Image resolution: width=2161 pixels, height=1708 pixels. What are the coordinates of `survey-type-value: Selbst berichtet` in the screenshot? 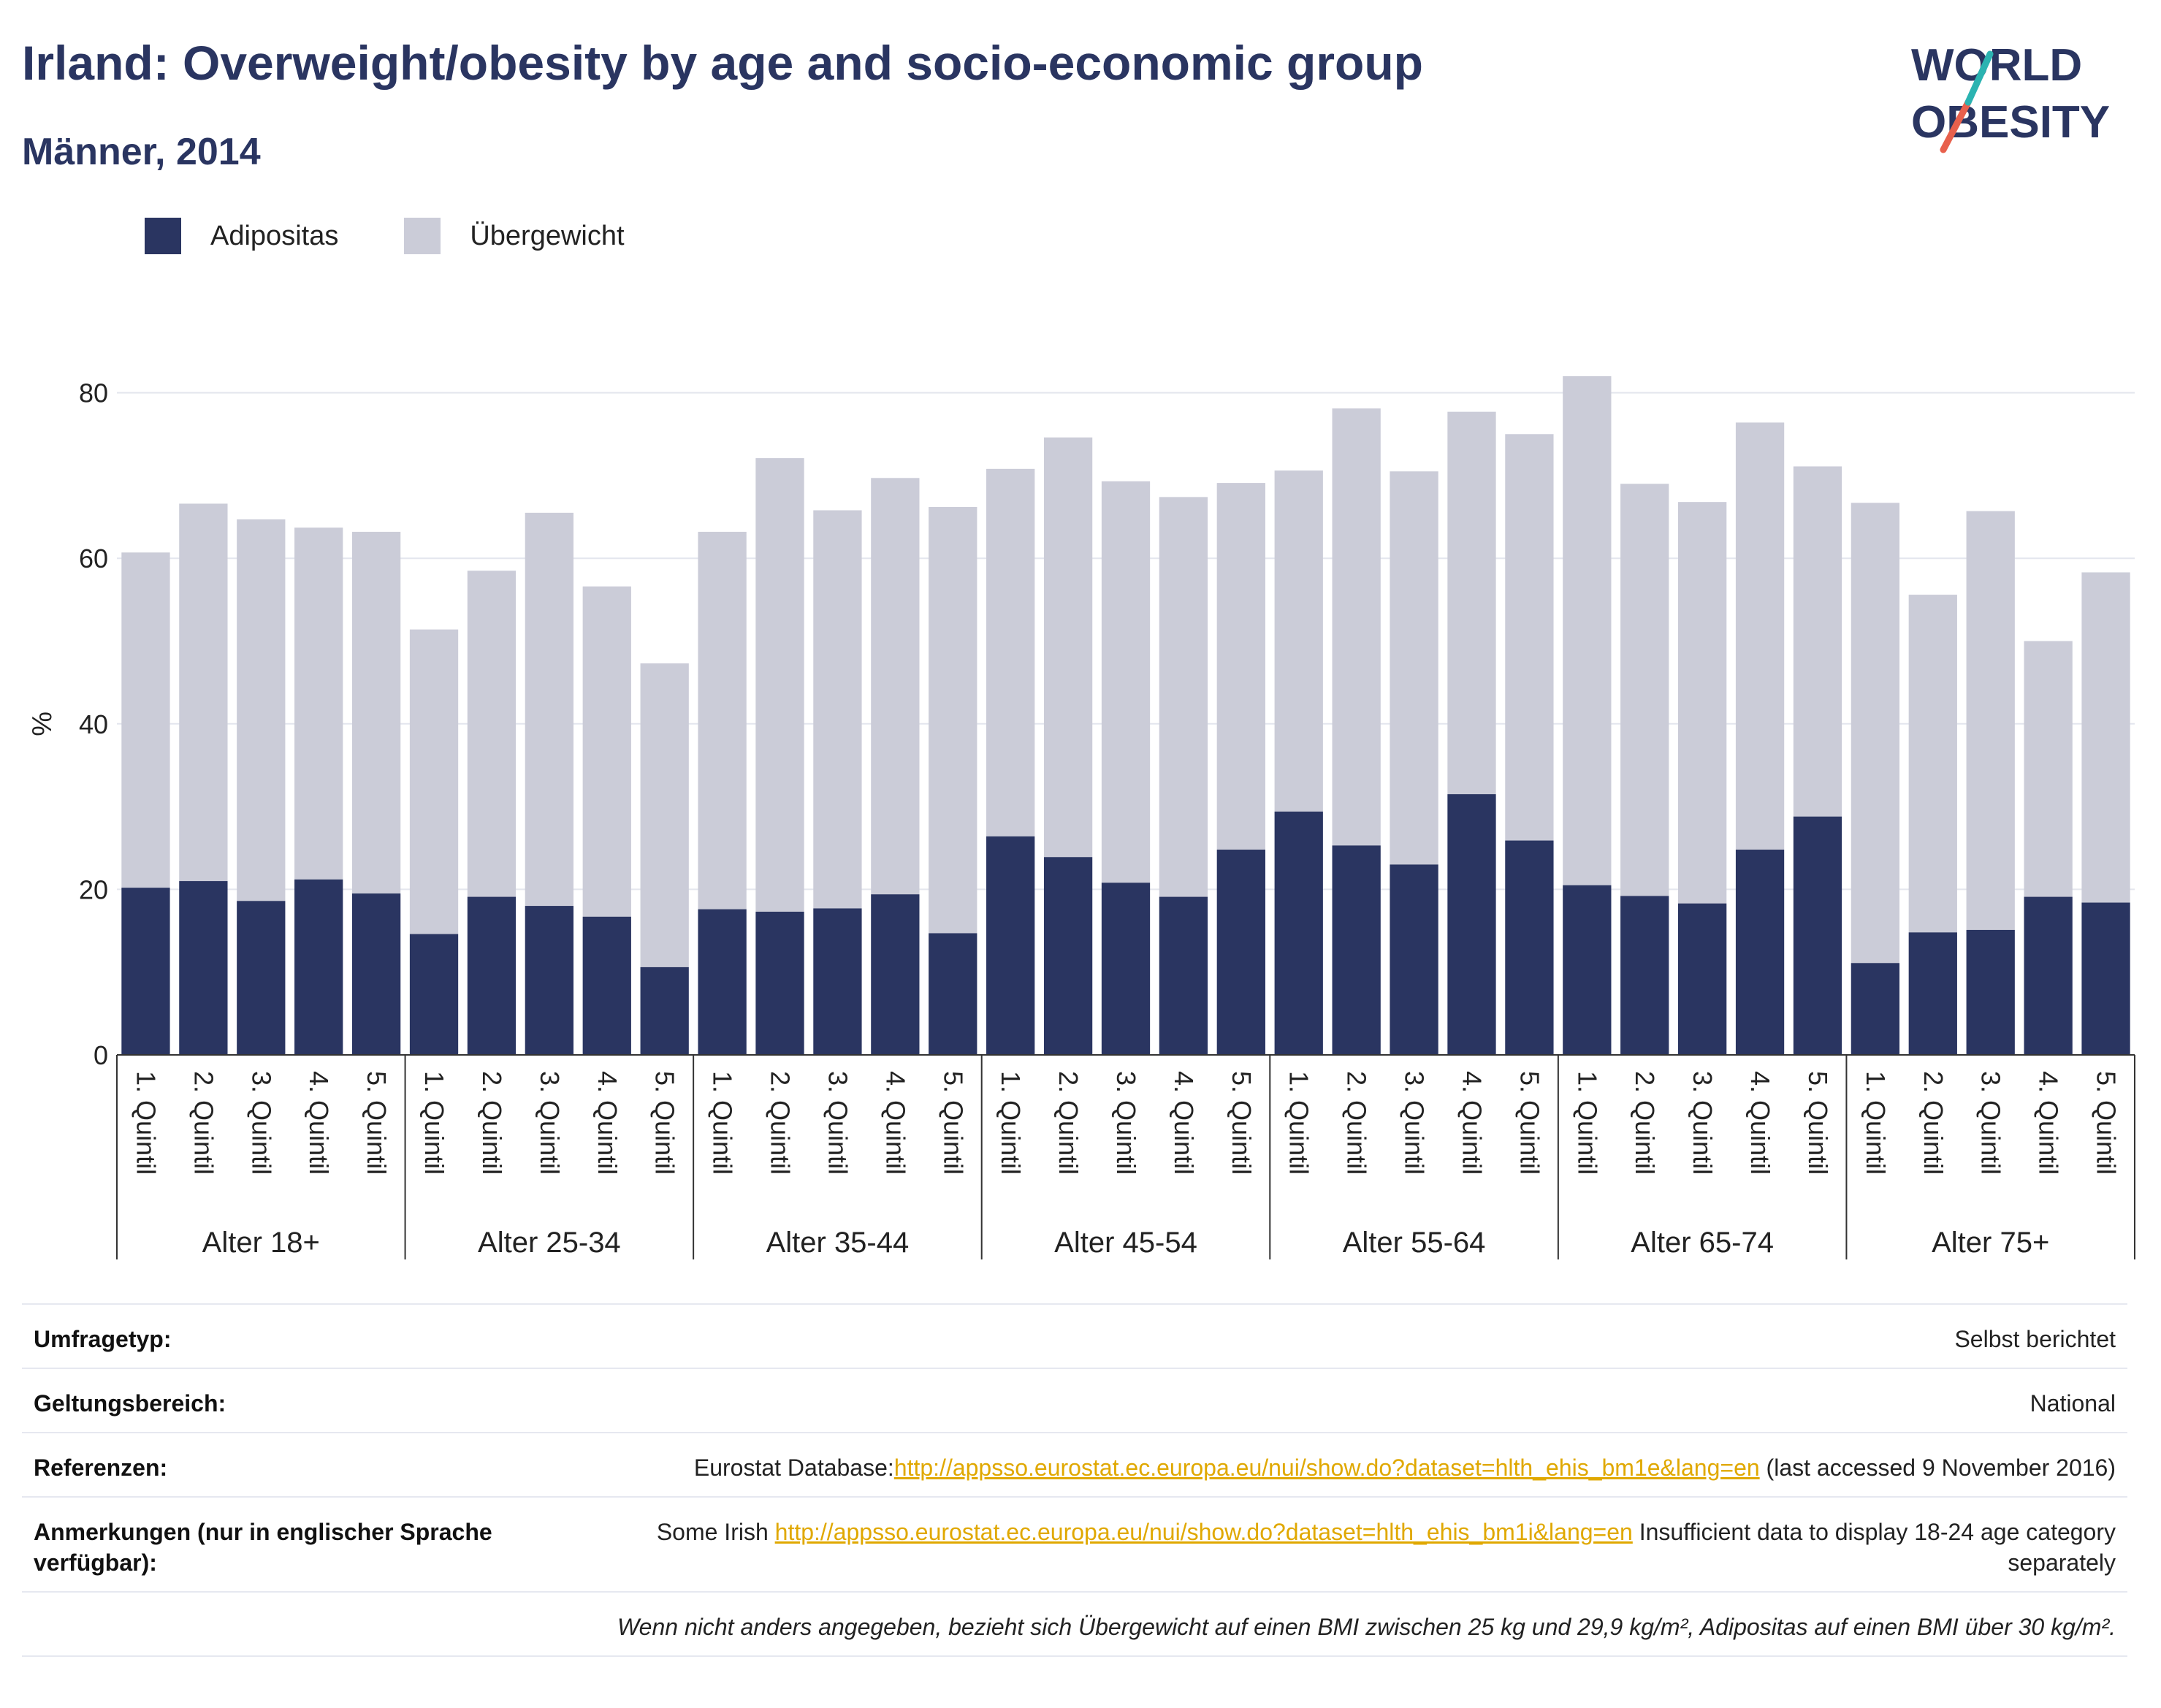 It's located at (2035, 1339).